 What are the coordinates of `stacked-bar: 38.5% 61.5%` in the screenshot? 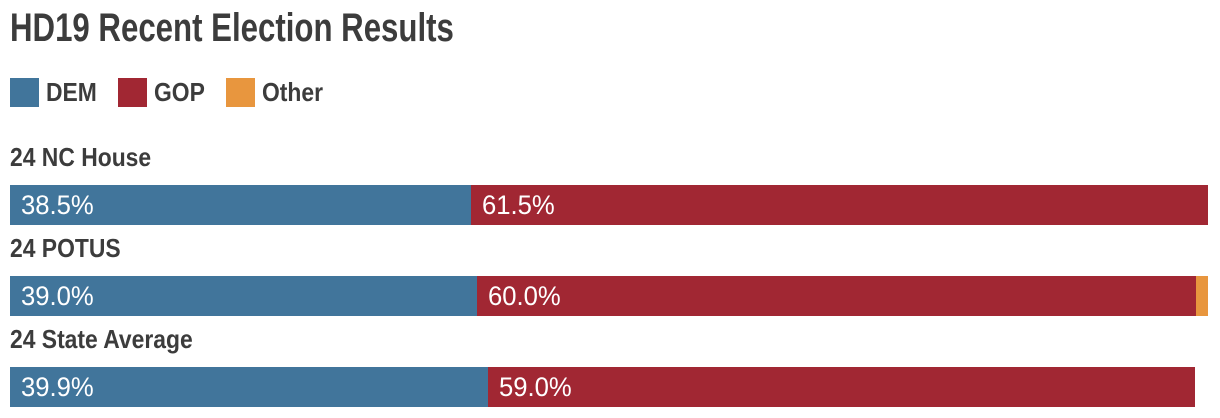 It's located at (609, 205).